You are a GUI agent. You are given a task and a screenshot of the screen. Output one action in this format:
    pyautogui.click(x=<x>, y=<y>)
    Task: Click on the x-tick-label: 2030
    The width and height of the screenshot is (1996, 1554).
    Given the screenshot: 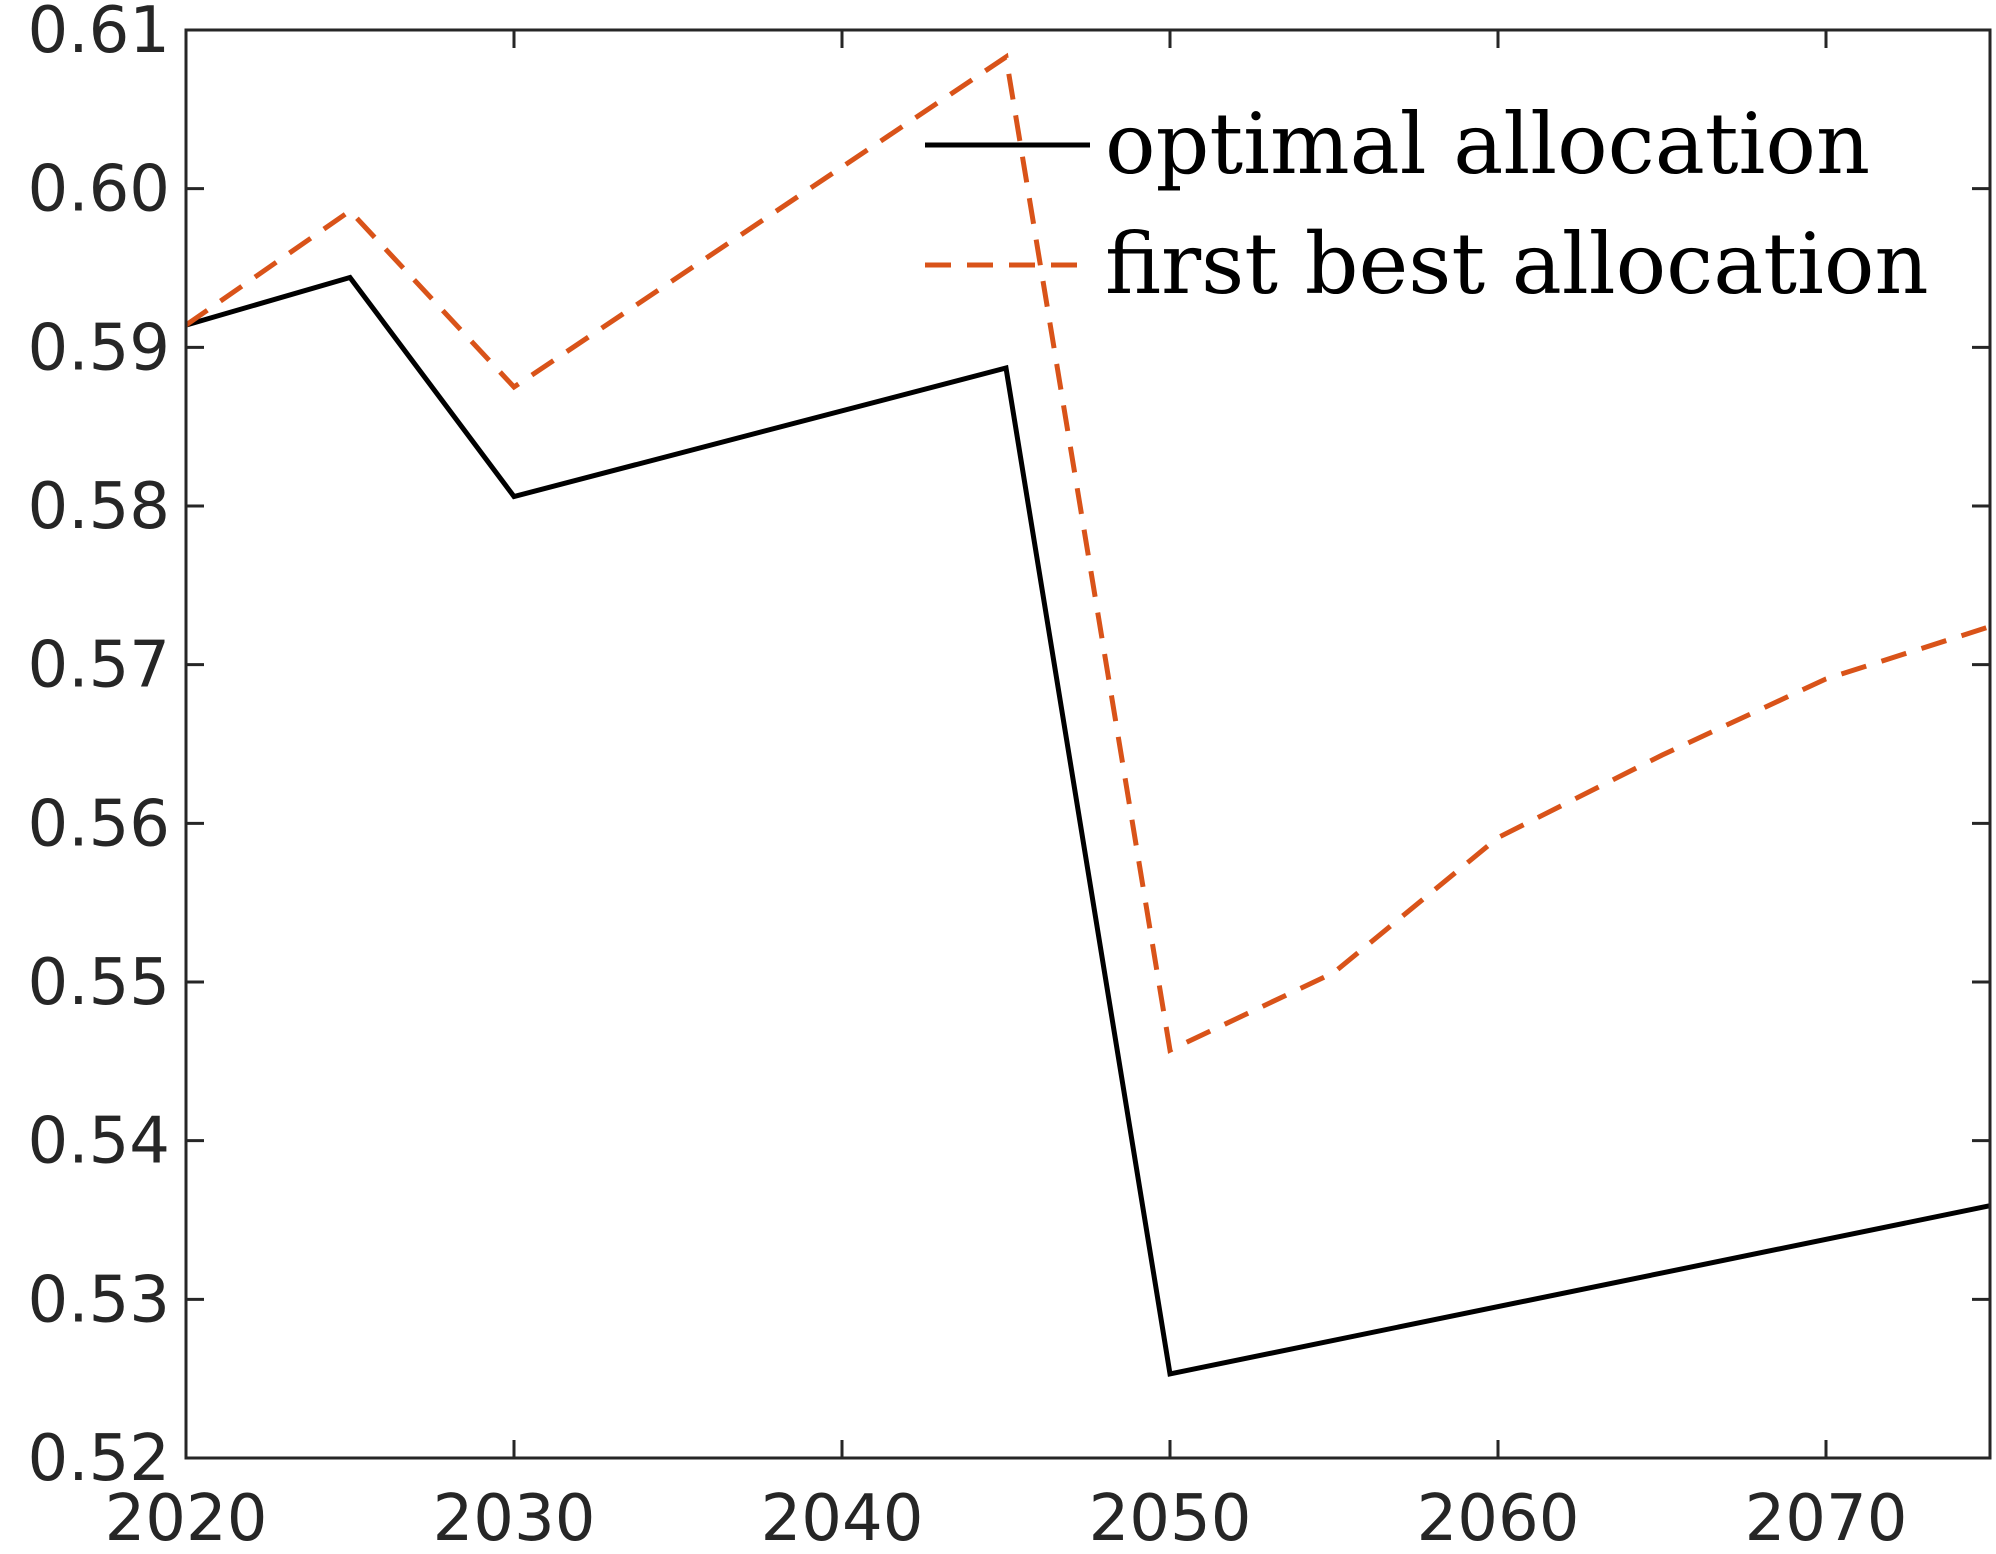 What is the action you would take?
    pyautogui.click(x=514, y=1518)
    